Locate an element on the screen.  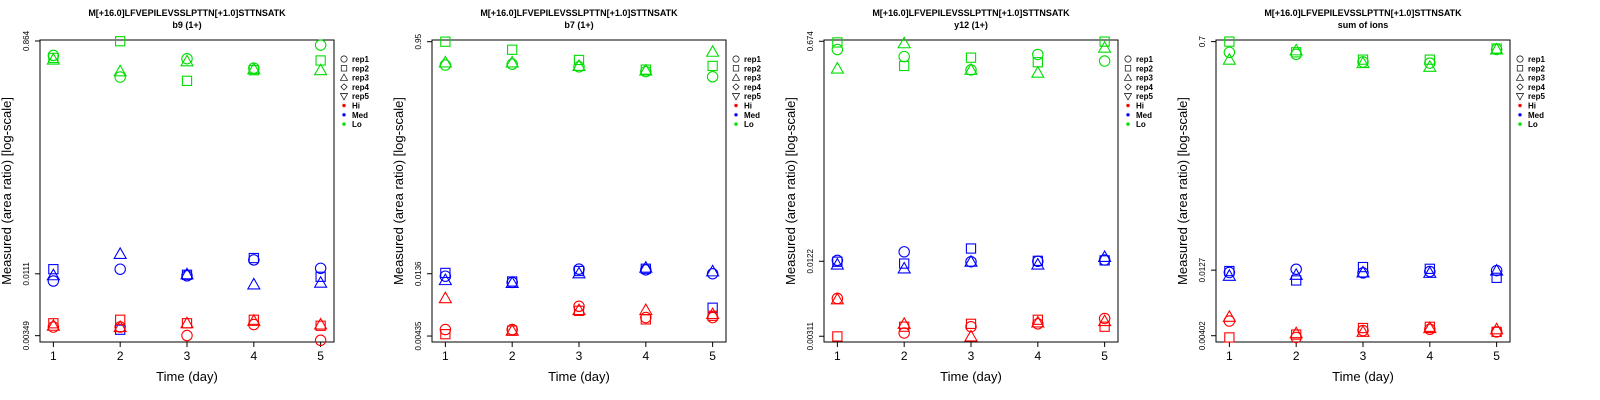
legend-dot-lo is located at coordinates (736, 124).